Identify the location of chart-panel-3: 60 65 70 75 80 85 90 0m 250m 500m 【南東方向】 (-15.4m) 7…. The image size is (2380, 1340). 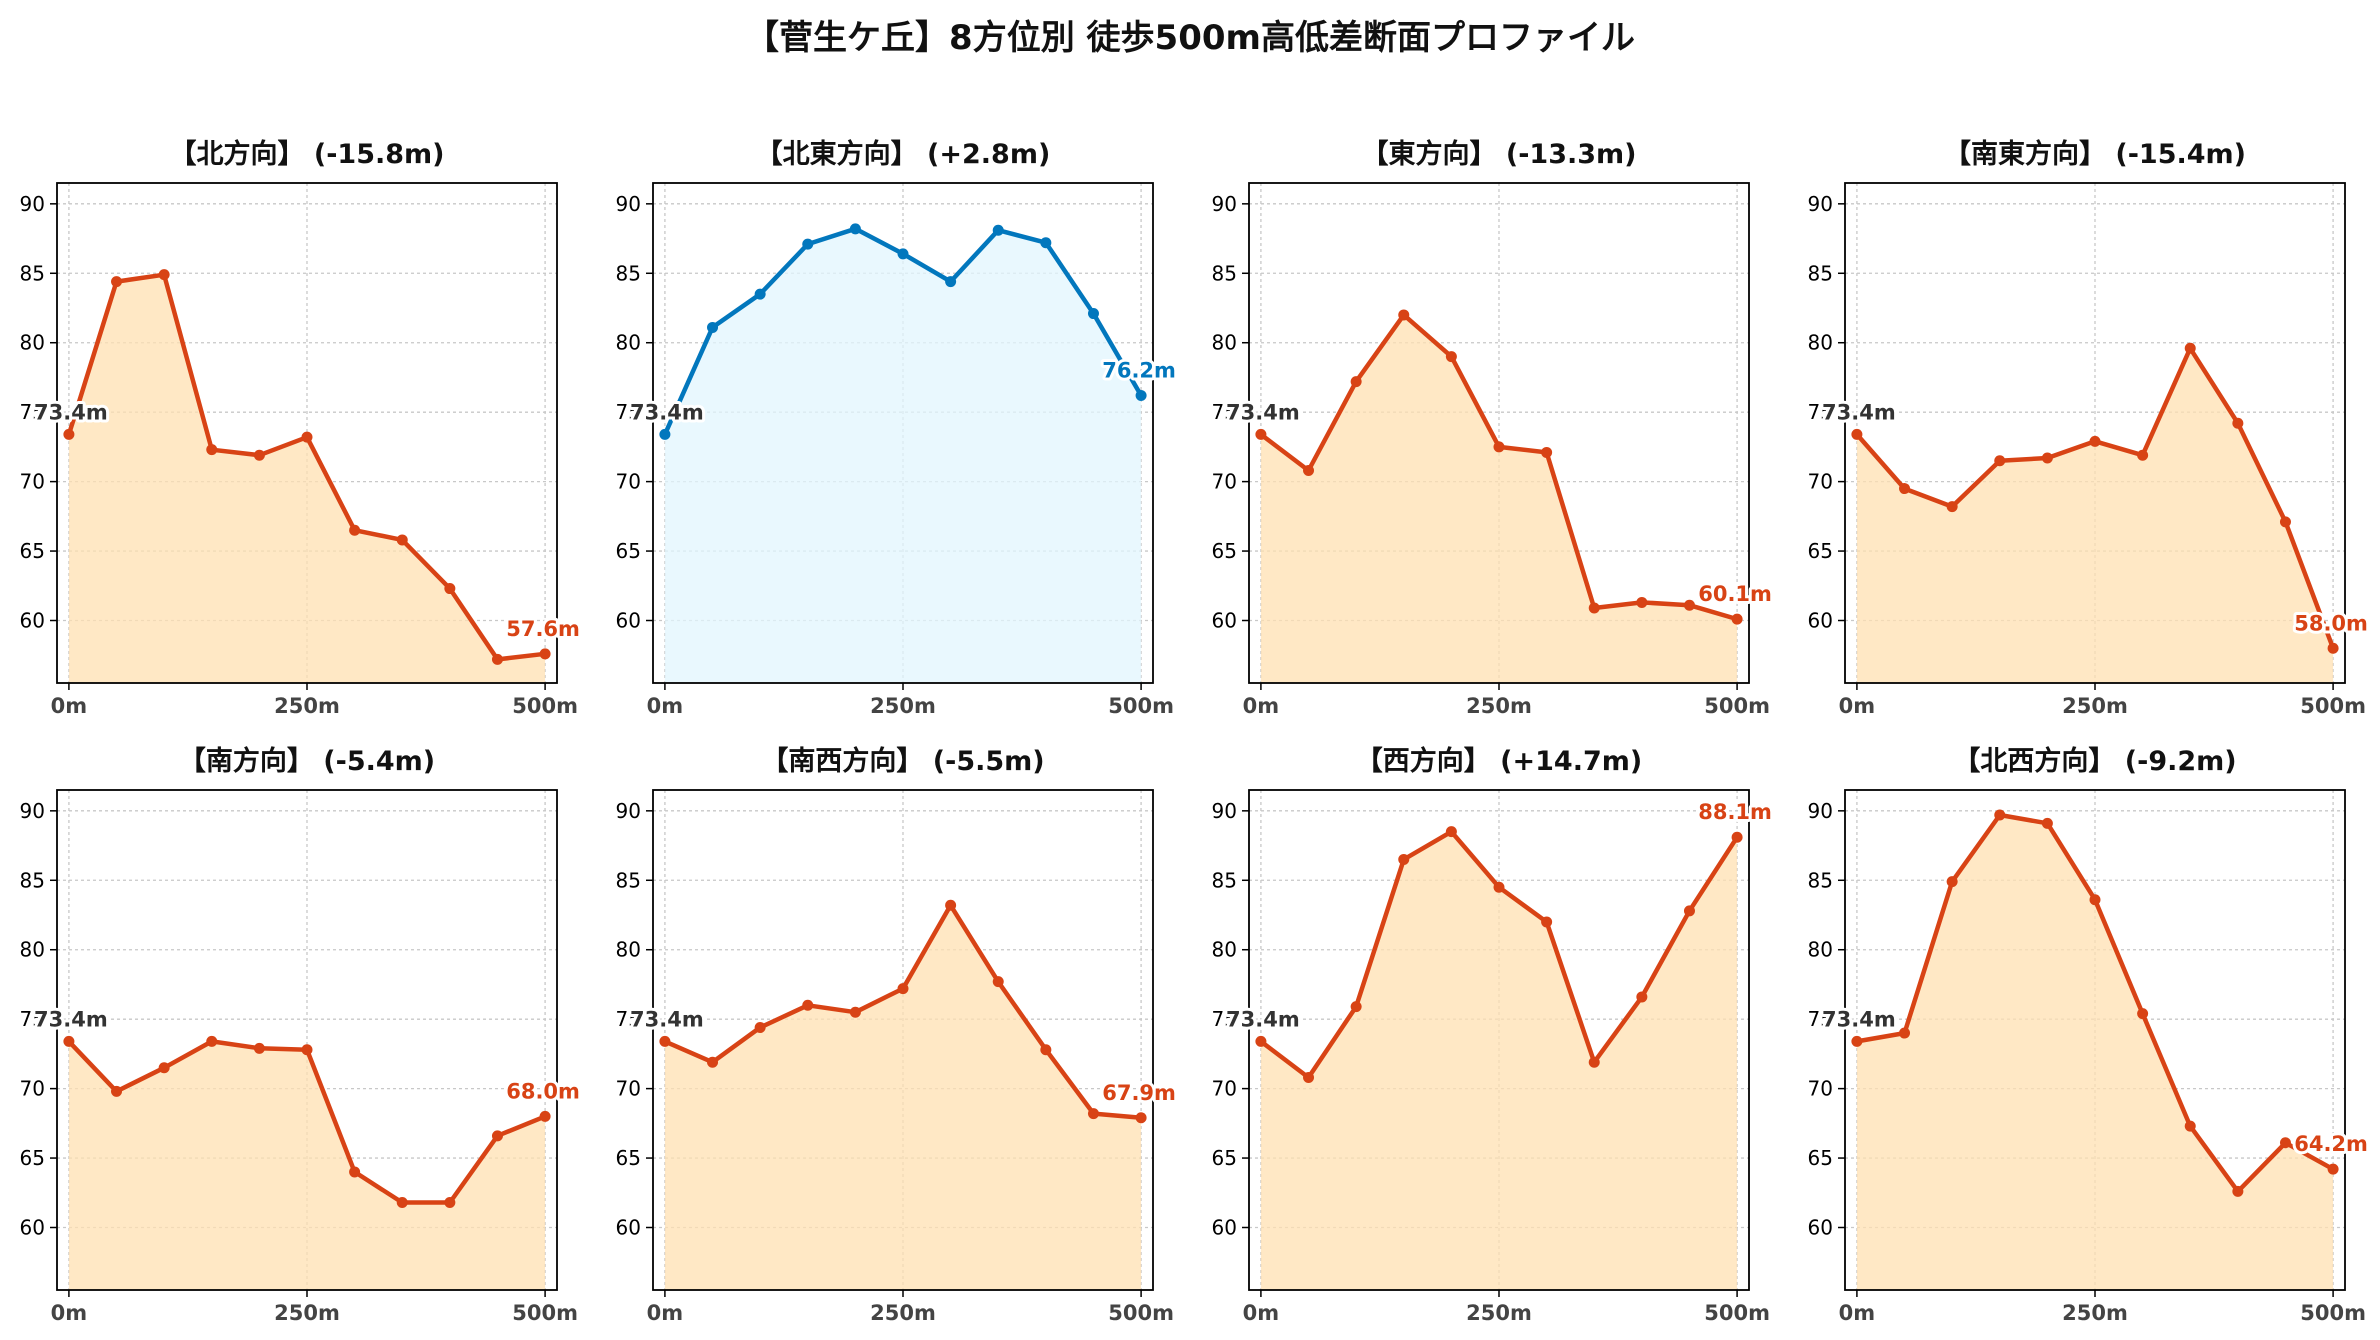
(2089, 428).